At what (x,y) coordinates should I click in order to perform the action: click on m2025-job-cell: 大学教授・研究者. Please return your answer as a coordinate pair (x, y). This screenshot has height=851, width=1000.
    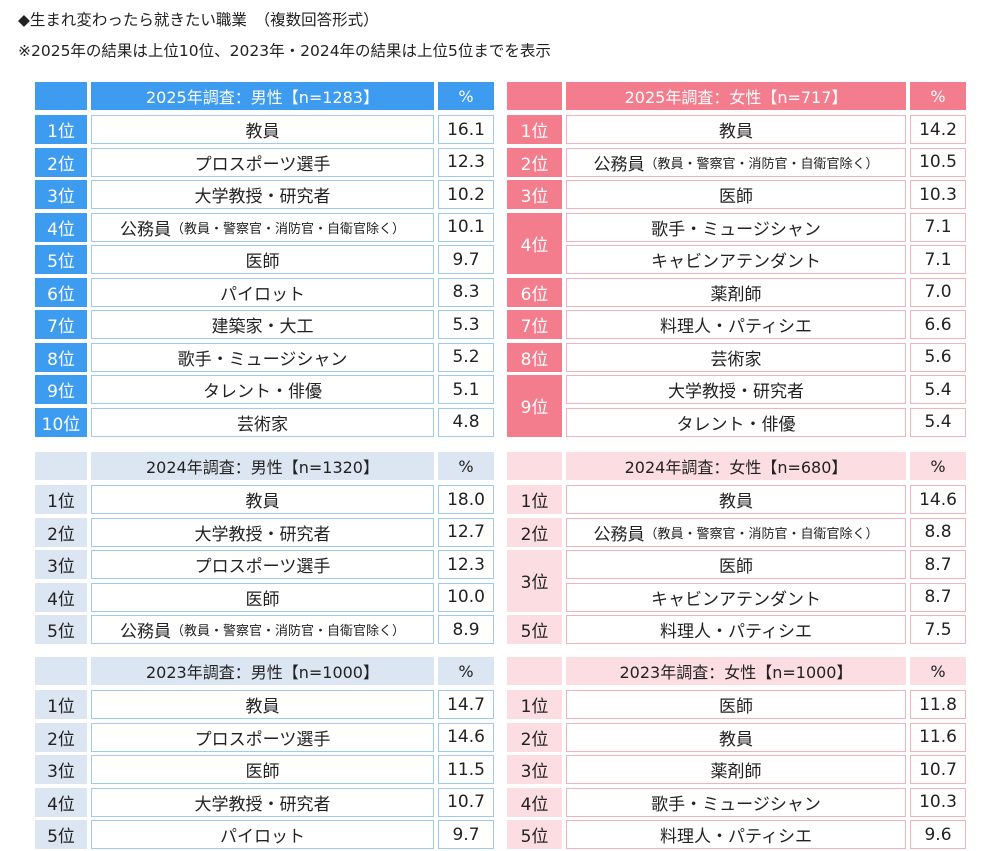
    Looking at the image, I should click on (262, 194).